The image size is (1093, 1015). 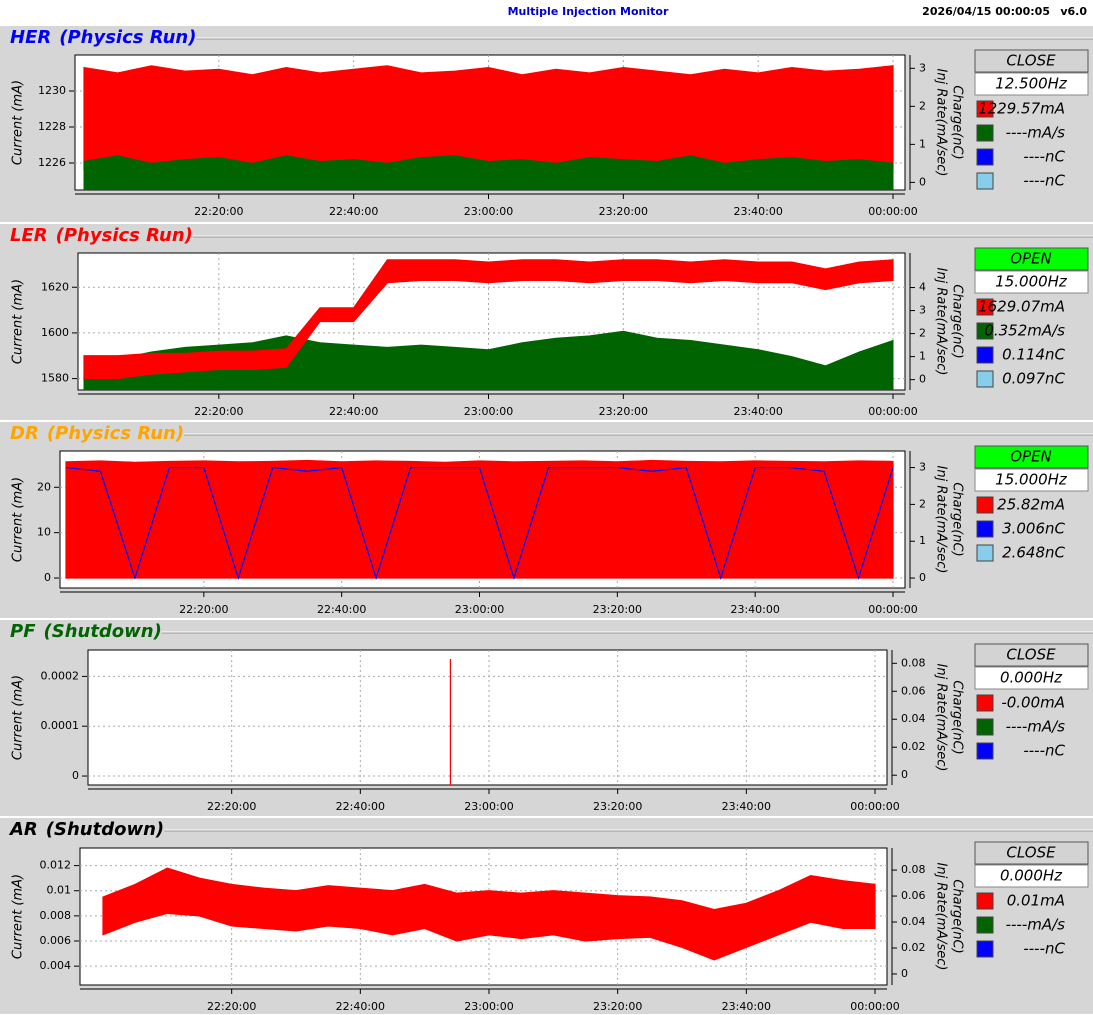 I want to click on frequency: 12.500Hz, so click(x=1031, y=84).